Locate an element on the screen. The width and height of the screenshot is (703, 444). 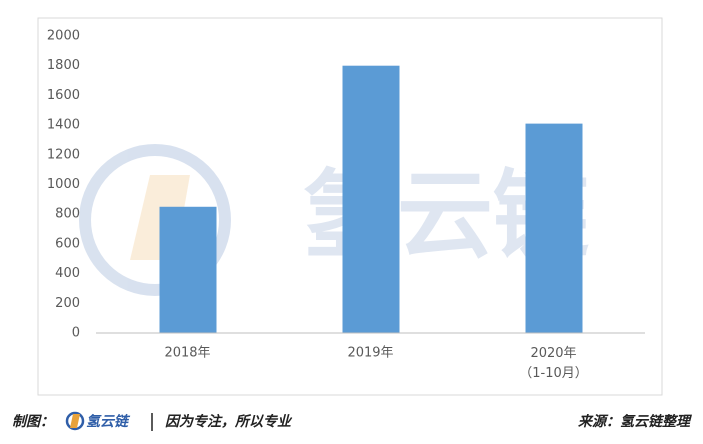
y-tick-label: 1400 is located at coordinates (63, 125).